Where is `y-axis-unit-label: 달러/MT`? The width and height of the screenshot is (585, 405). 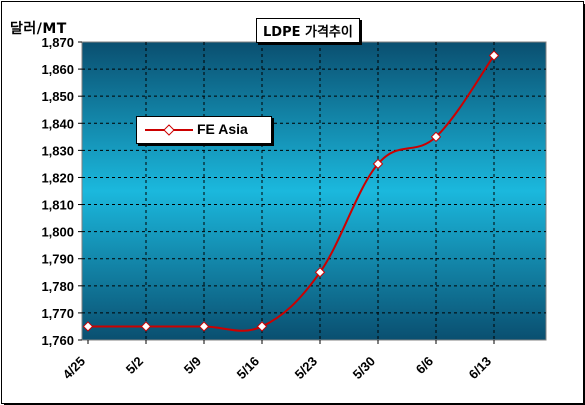 y-axis-unit-label: 달러/MT is located at coordinates (38, 29).